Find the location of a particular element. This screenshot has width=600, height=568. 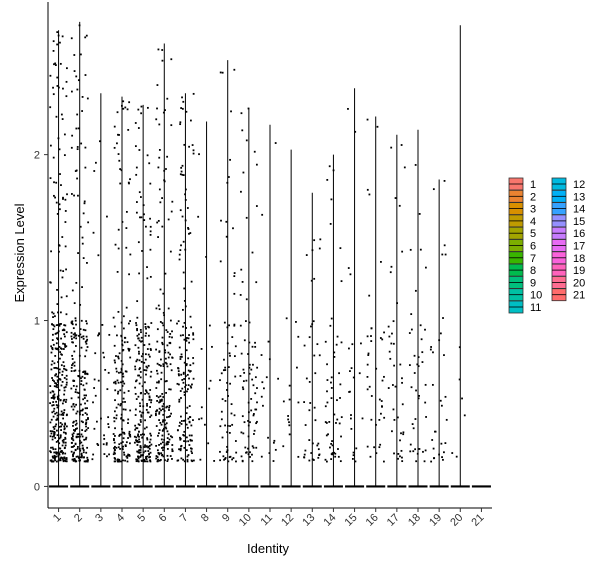

x-tick-label-3: 3 is located at coordinates (99, 518).